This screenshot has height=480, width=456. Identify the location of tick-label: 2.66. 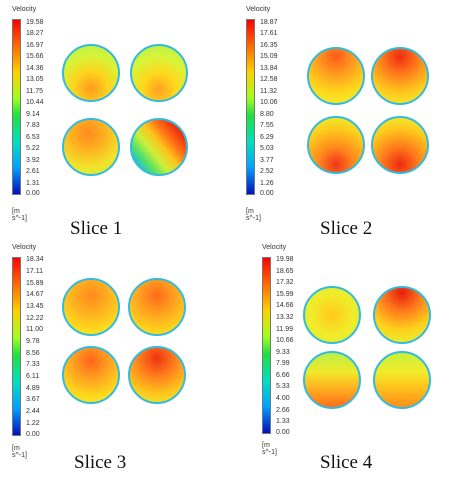
(283, 410).